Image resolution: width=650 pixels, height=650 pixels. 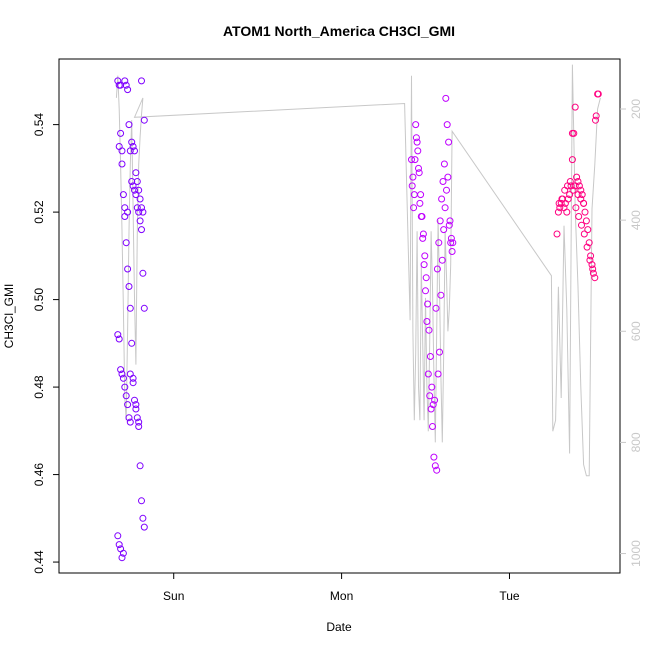 I want to click on x-tick-label: Mon, so click(x=341, y=596).